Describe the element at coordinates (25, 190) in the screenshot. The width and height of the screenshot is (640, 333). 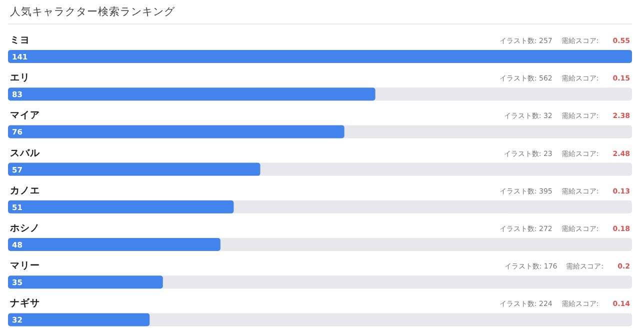
I see `y-tick-label: カノエ` at that location.